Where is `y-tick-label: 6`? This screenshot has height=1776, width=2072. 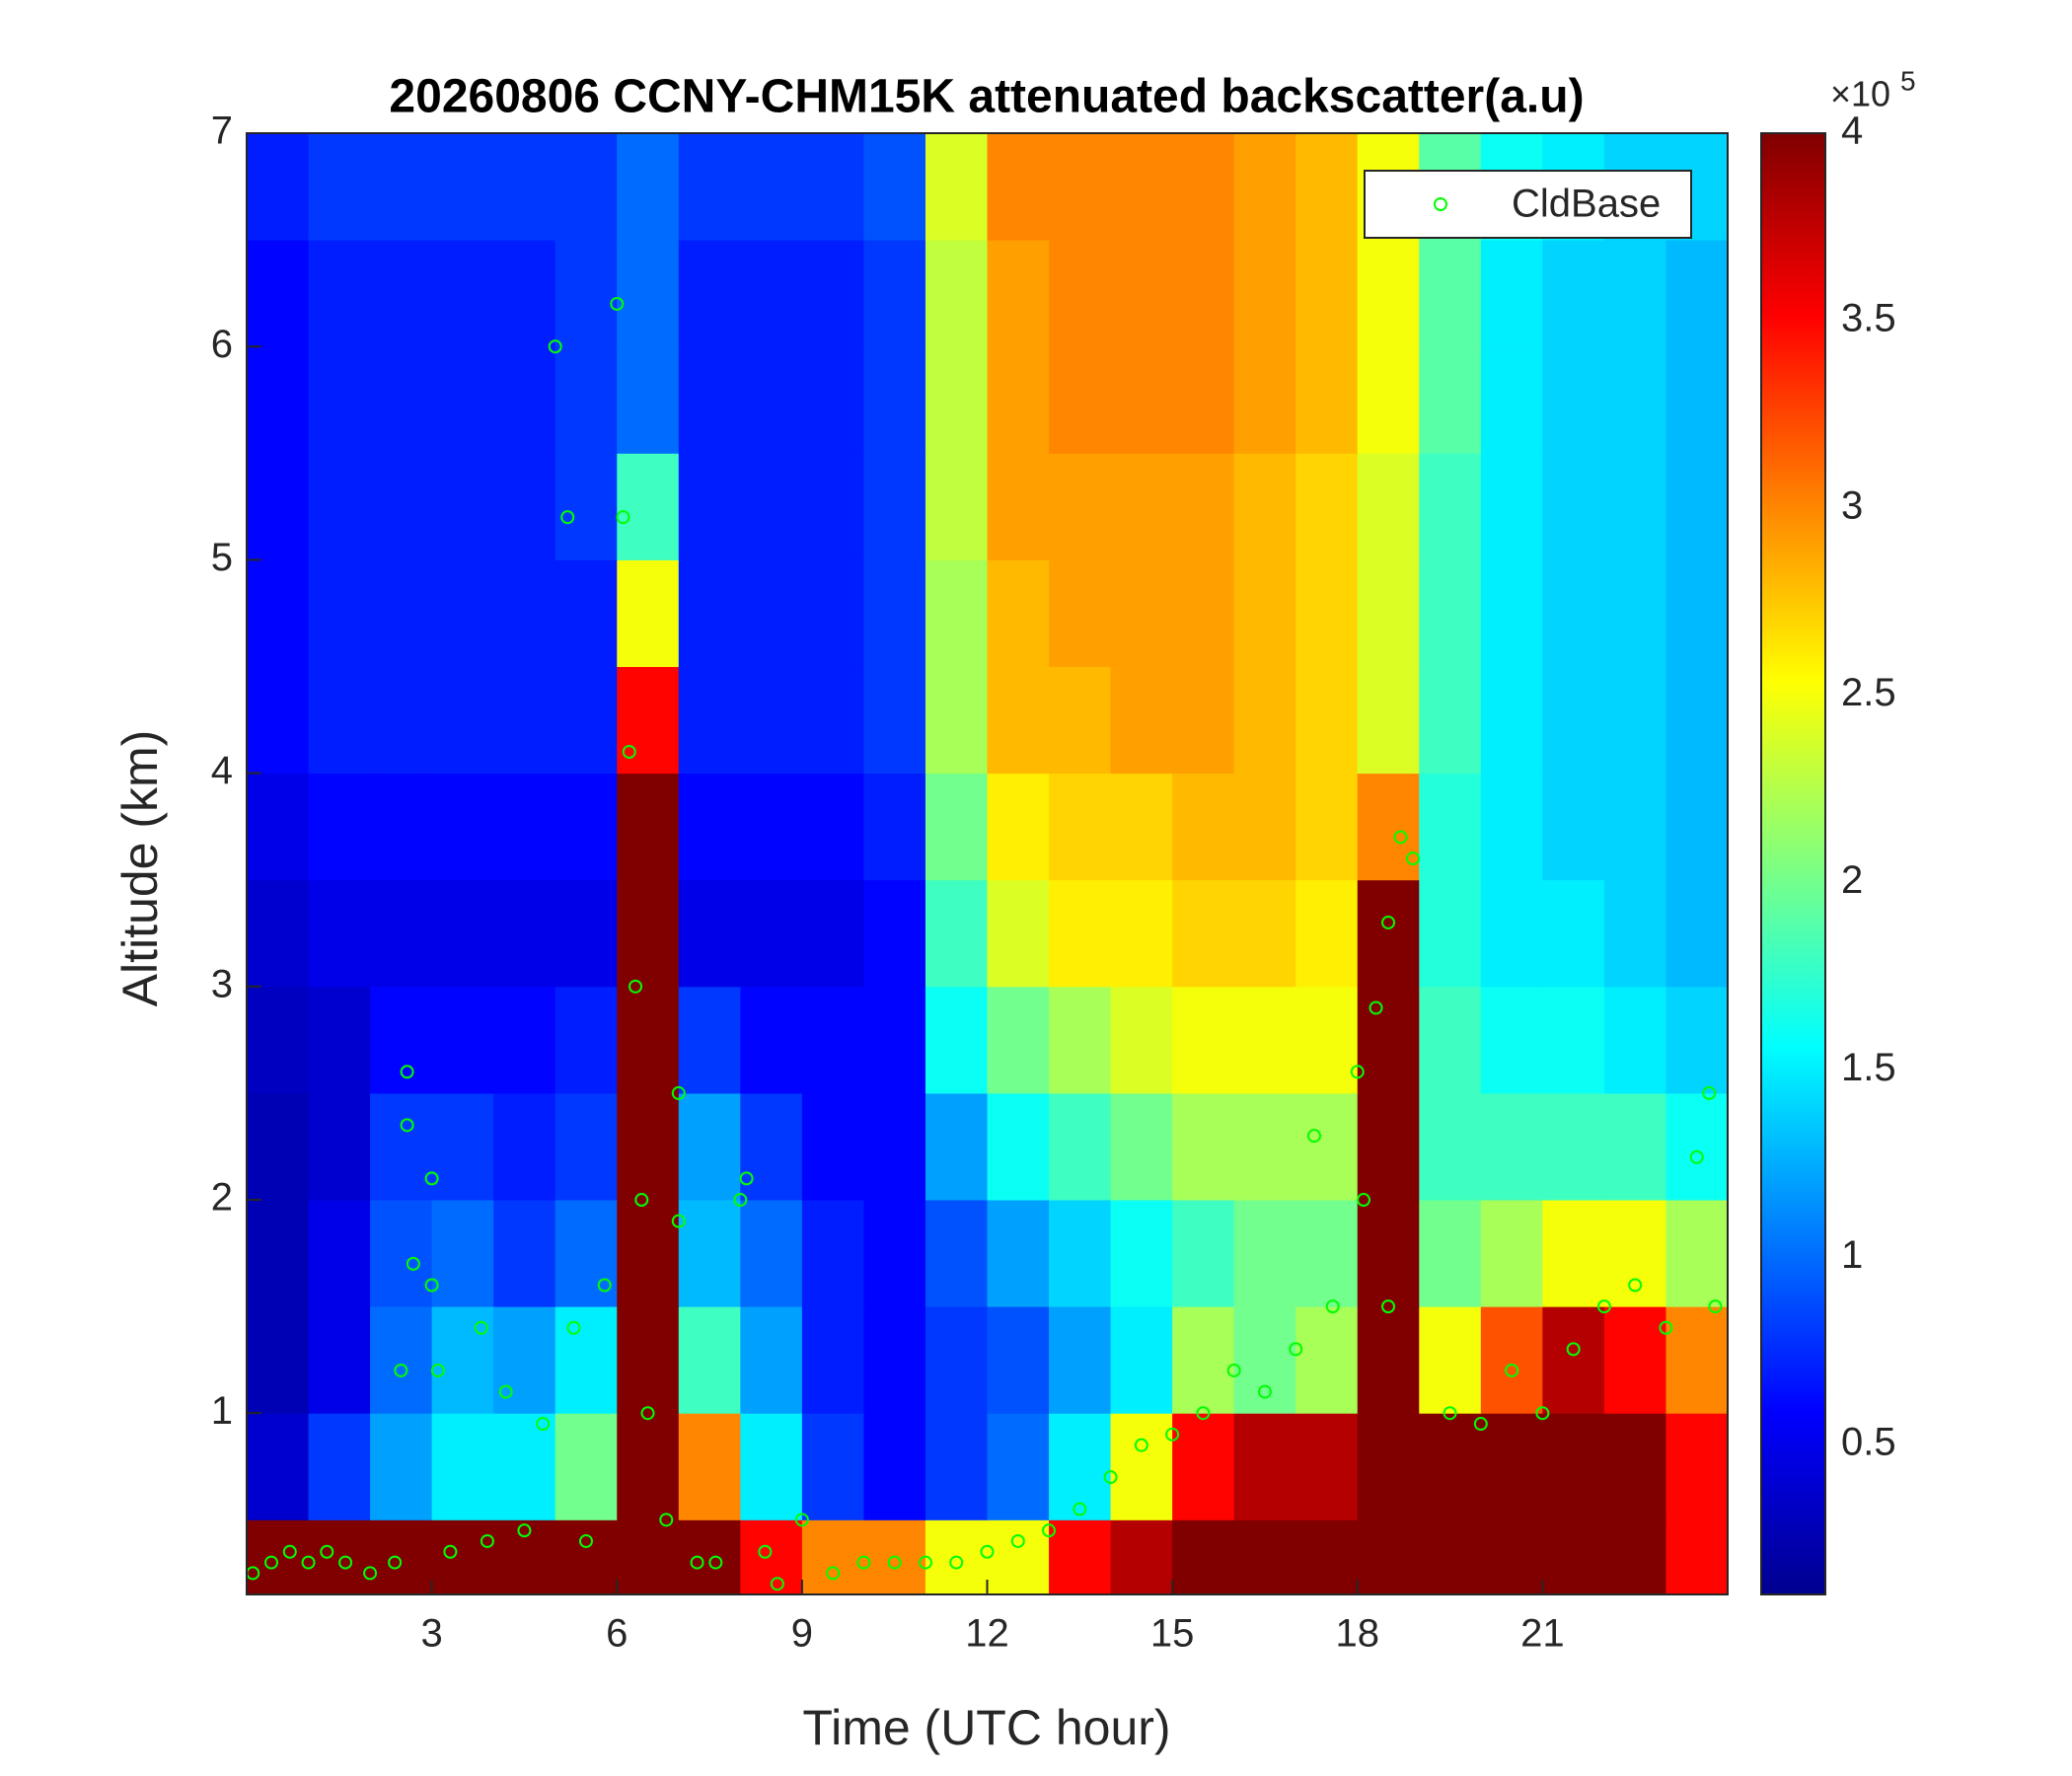 y-tick-label: 6 is located at coordinates (222, 344).